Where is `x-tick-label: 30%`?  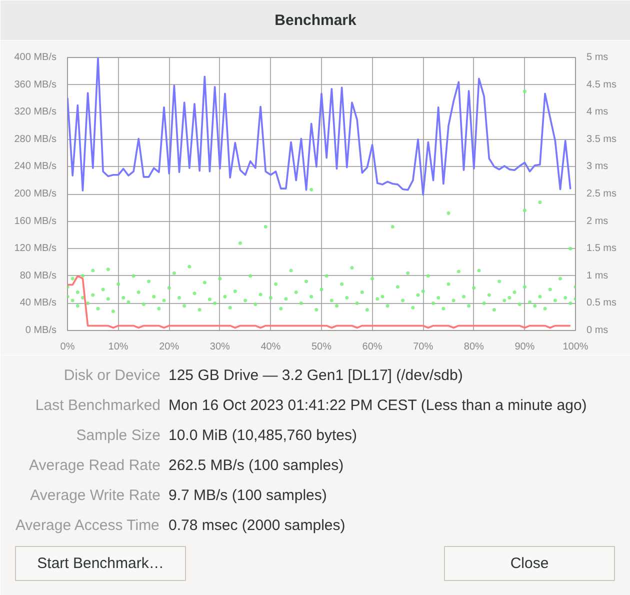
x-tick-label: 30% is located at coordinates (220, 347).